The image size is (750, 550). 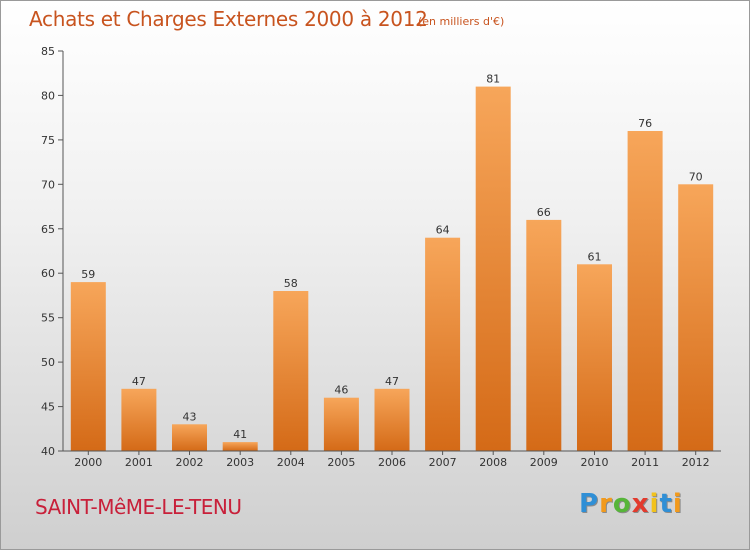 I want to click on data-label-2007: 64, so click(x=443, y=230).